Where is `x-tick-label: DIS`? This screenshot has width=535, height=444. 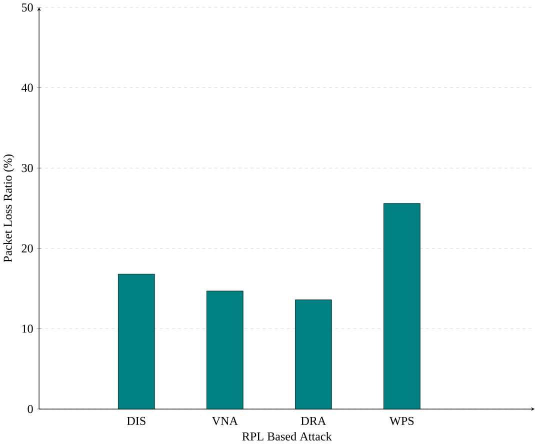
x-tick-label: DIS is located at coordinates (136, 421).